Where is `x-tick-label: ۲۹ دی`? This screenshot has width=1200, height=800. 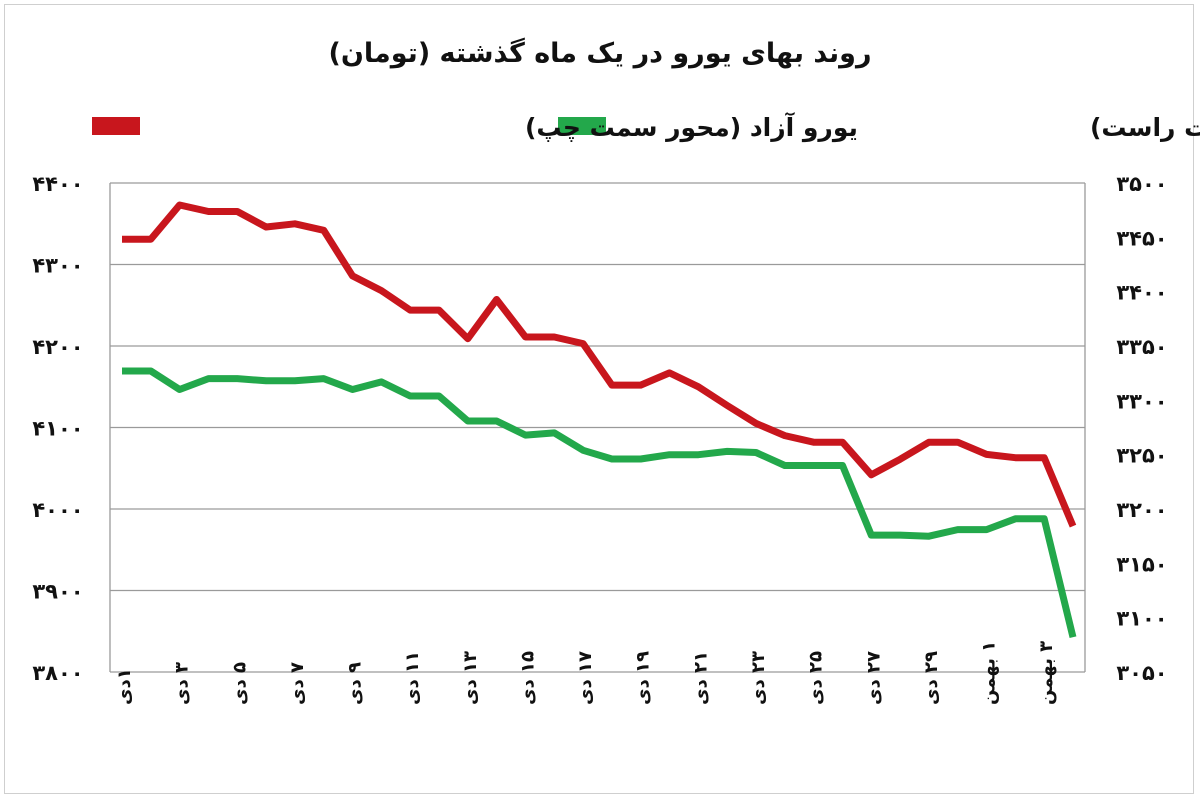 x-tick-label: ۲۹ دی is located at coordinates (931, 678).